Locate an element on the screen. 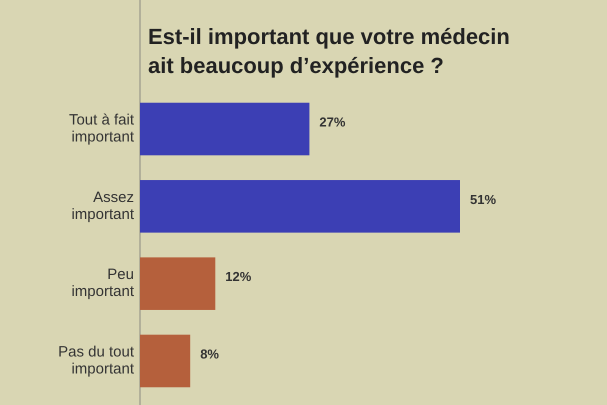 This screenshot has height=405, width=607. data-label: 8% is located at coordinates (210, 354).